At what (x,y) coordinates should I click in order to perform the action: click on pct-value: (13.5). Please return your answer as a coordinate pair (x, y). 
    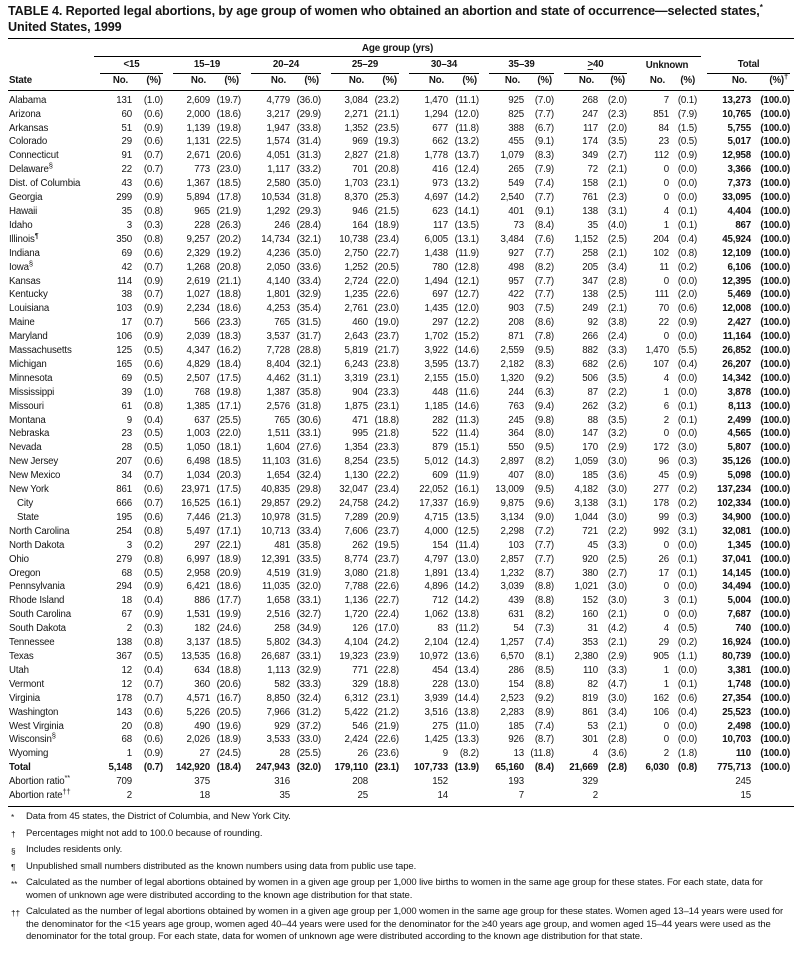
    Looking at the image, I should click on (467, 517).